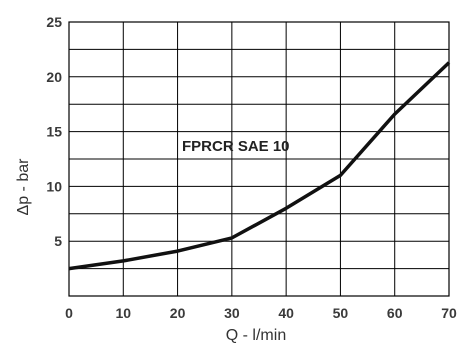 This screenshot has width=459, height=347. What do you see at coordinates (54, 22) in the screenshot?
I see `y-tick-label: 25` at bounding box center [54, 22].